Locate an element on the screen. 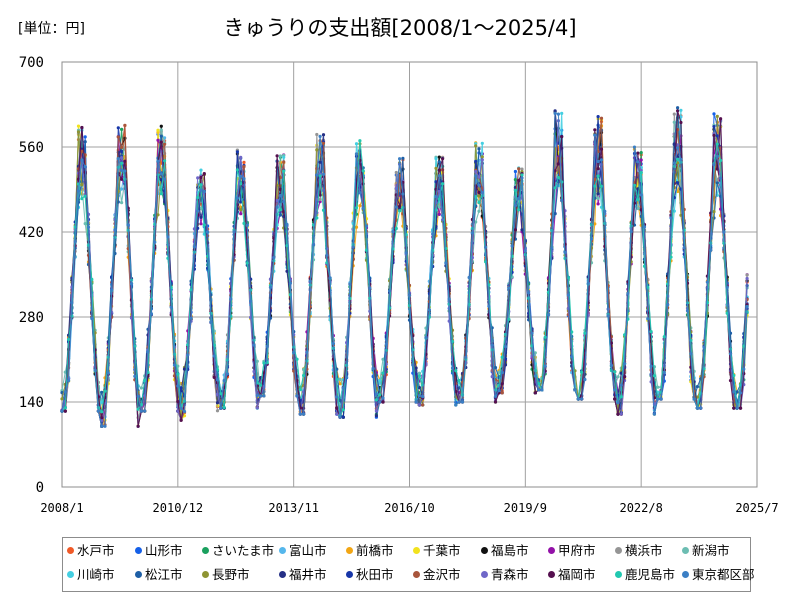 This screenshot has width=800, height=600. legend-item: 前橋市 is located at coordinates (370, 551).